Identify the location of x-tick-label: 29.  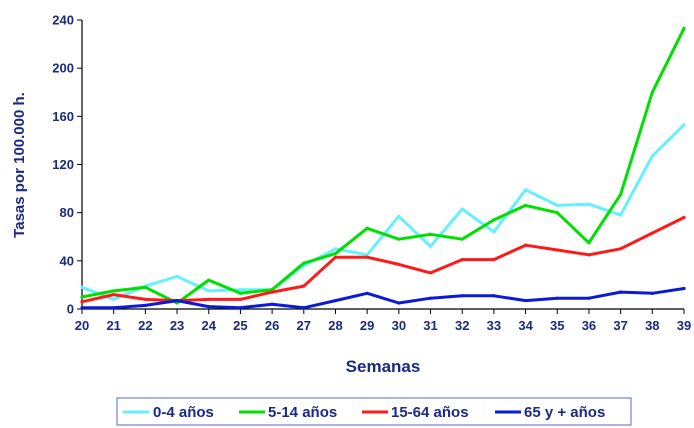
(367, 325).